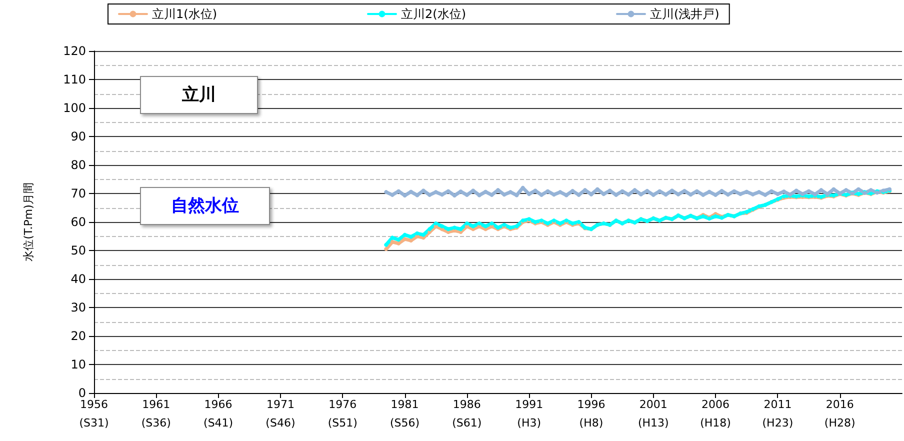 The image size is (904, 441). Describe the element at coordinates (82, 393) in the screenshot. I see `y-tick-label: 0` at that location.